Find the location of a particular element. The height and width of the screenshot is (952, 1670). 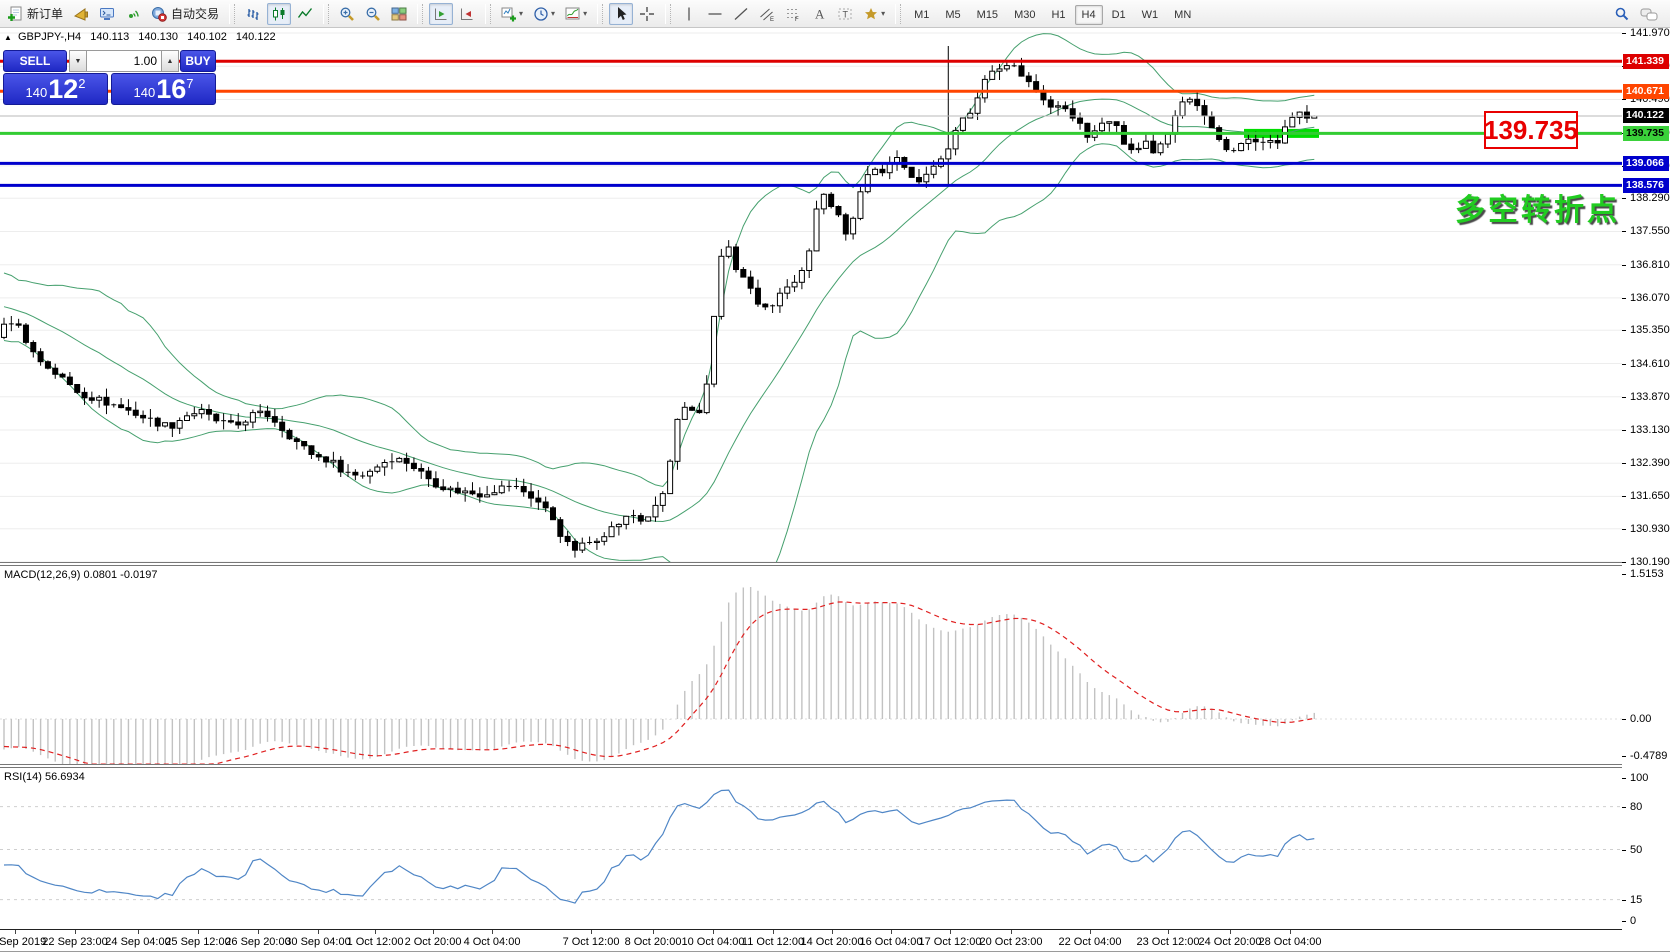

text-button: A is located at coordinates (819, 14).